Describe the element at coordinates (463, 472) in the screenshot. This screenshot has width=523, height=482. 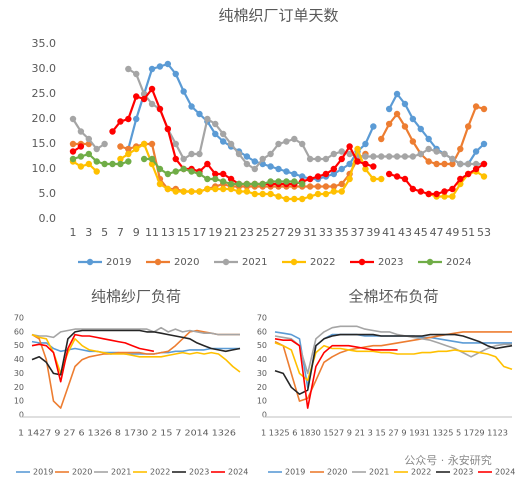
I see `legend-label: 2023` at that location.